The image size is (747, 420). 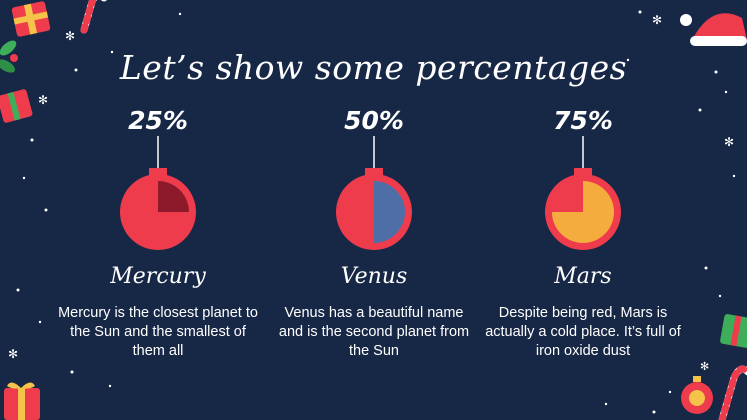 What do you see at coordinates (583, 120) in the screenshot?
I see `percent-label: 75%` at bounding box center [583, 120].